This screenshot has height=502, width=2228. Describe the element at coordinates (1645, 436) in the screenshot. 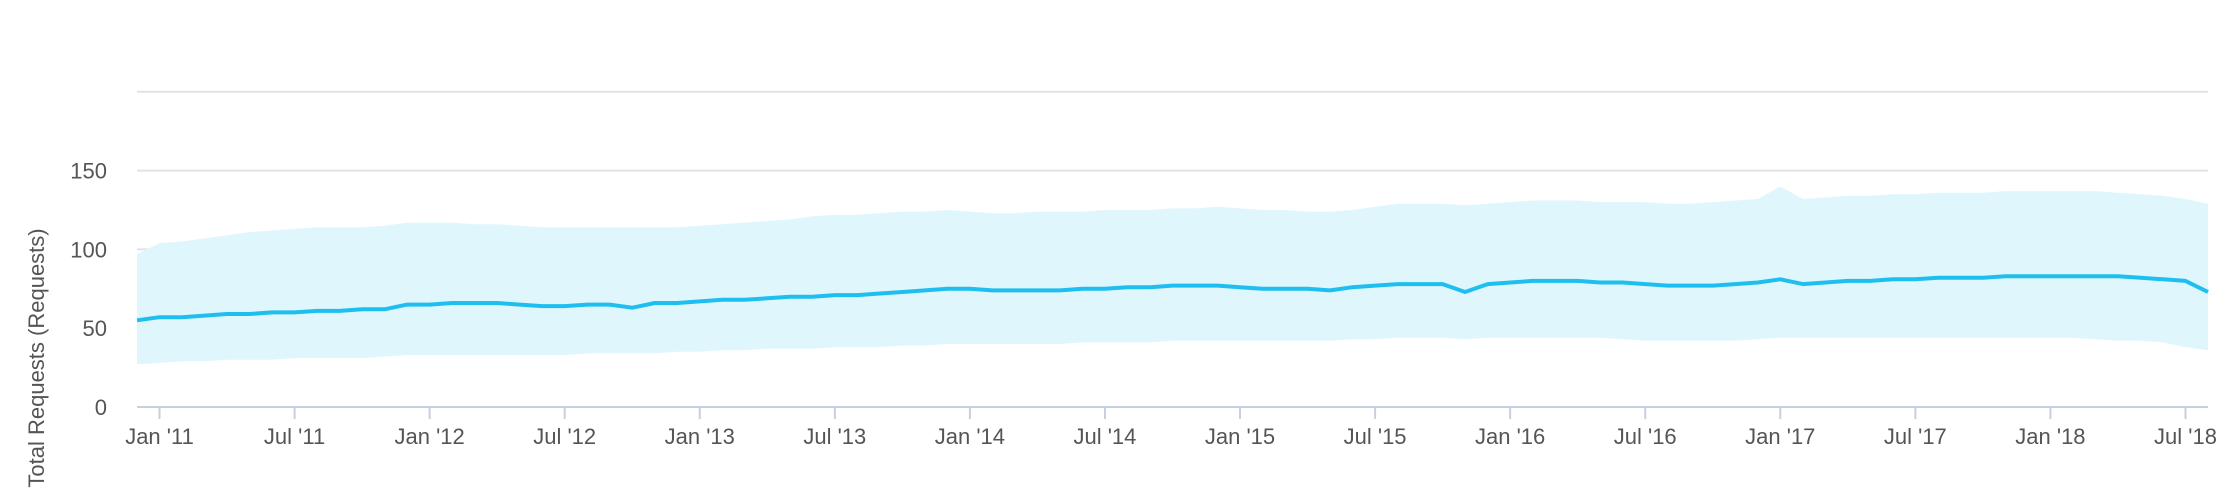

I see `x-tick-label: Jul '16` at that location.